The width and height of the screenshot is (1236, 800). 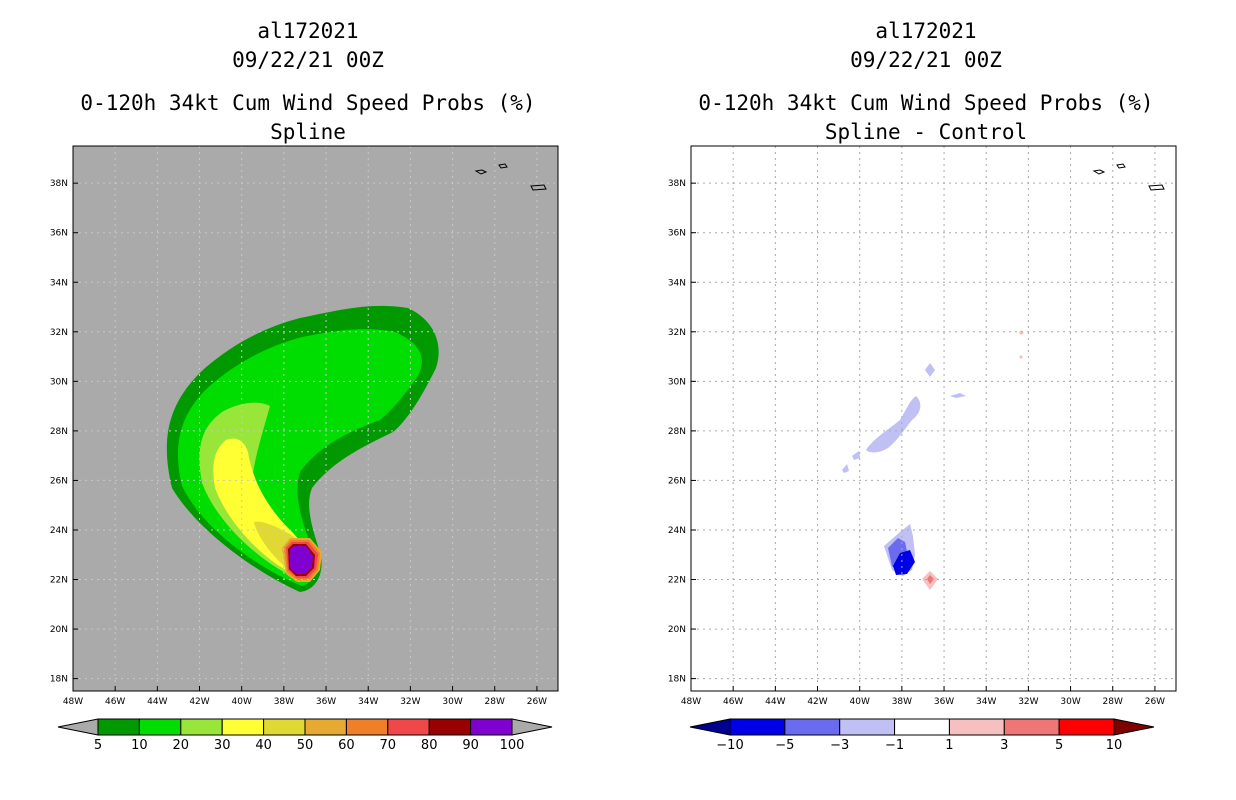 What do you see at coordinates (677, 680) in the screenshot?
I see `right-ytick-label: 18N` at bounding box center [677, 680].